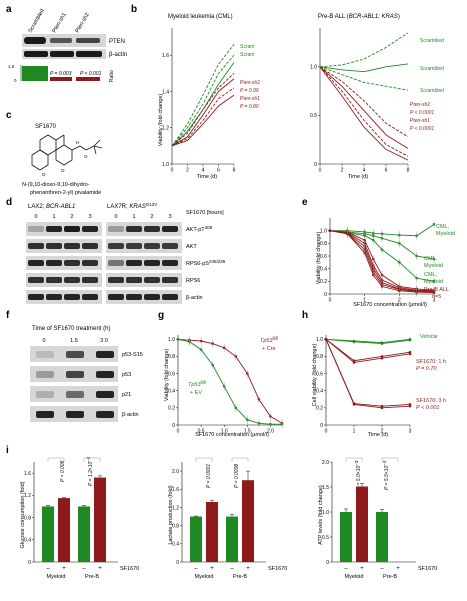 The width and height of the screenshot is (467, 601). What do you see at coordinates (61, 74) in the screenshot?
I see `p-value-sh1: P = 0.003` at bounding box center [61, 74].